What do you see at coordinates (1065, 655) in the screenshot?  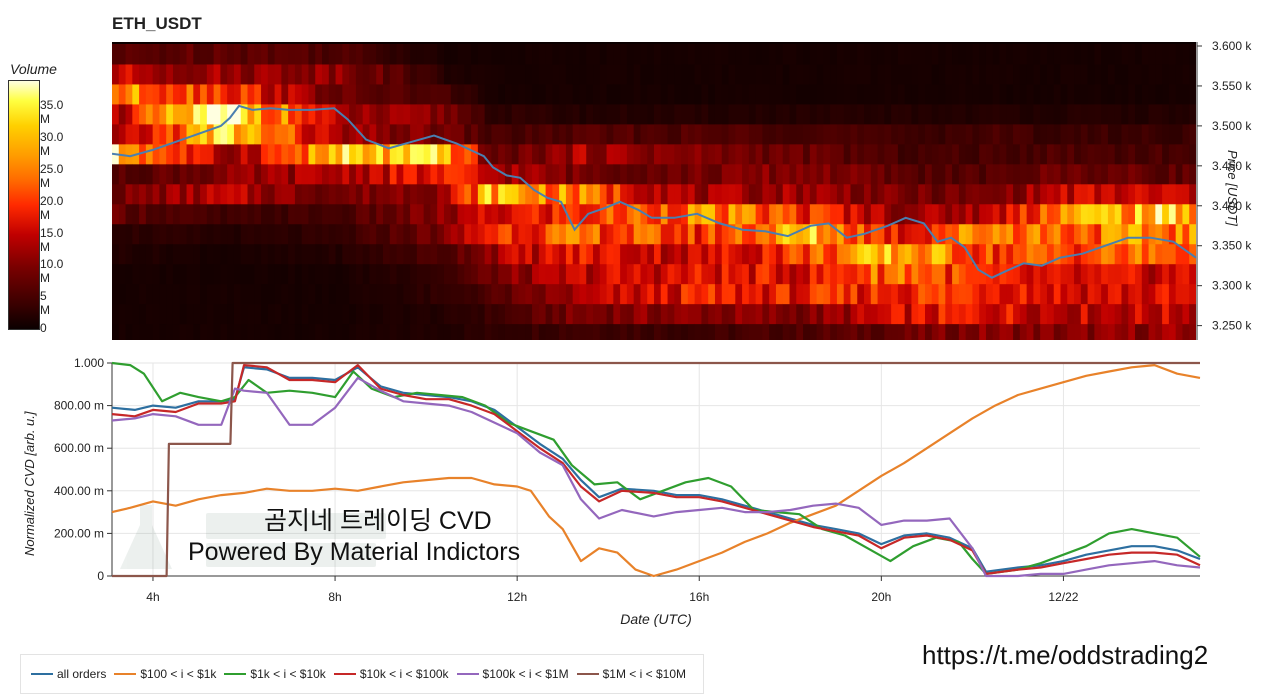 I see `telegram-link: https://t.me/oddstrading2` at bounding box center [1065, 655].